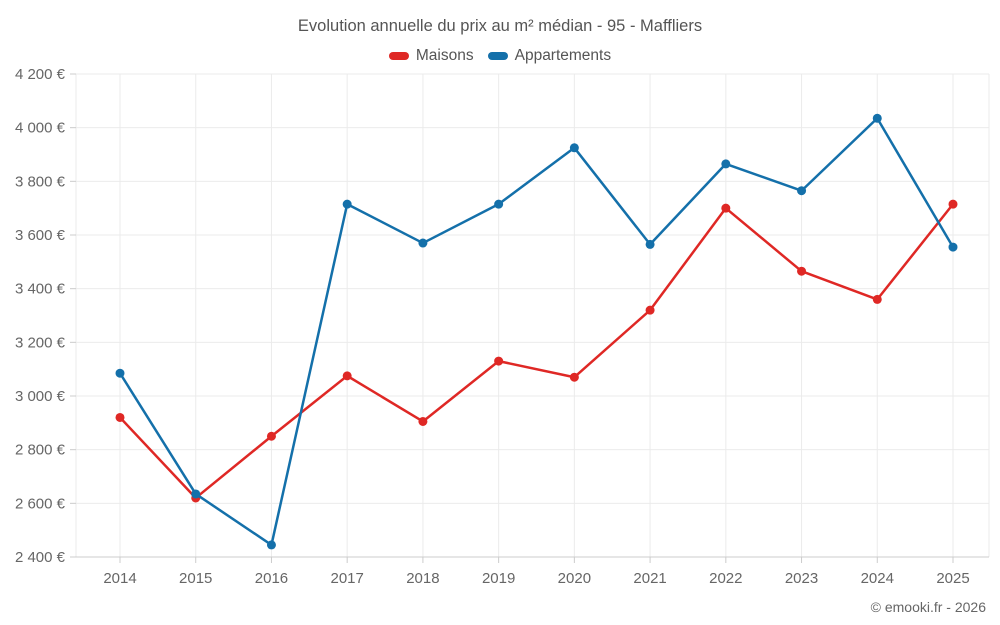 This screenshot has width=1000, height=625. What do you see at coordinates (347, 204) in the screenshot?
I see `data-point-appartements-2017` at bounding box center [347, 204].